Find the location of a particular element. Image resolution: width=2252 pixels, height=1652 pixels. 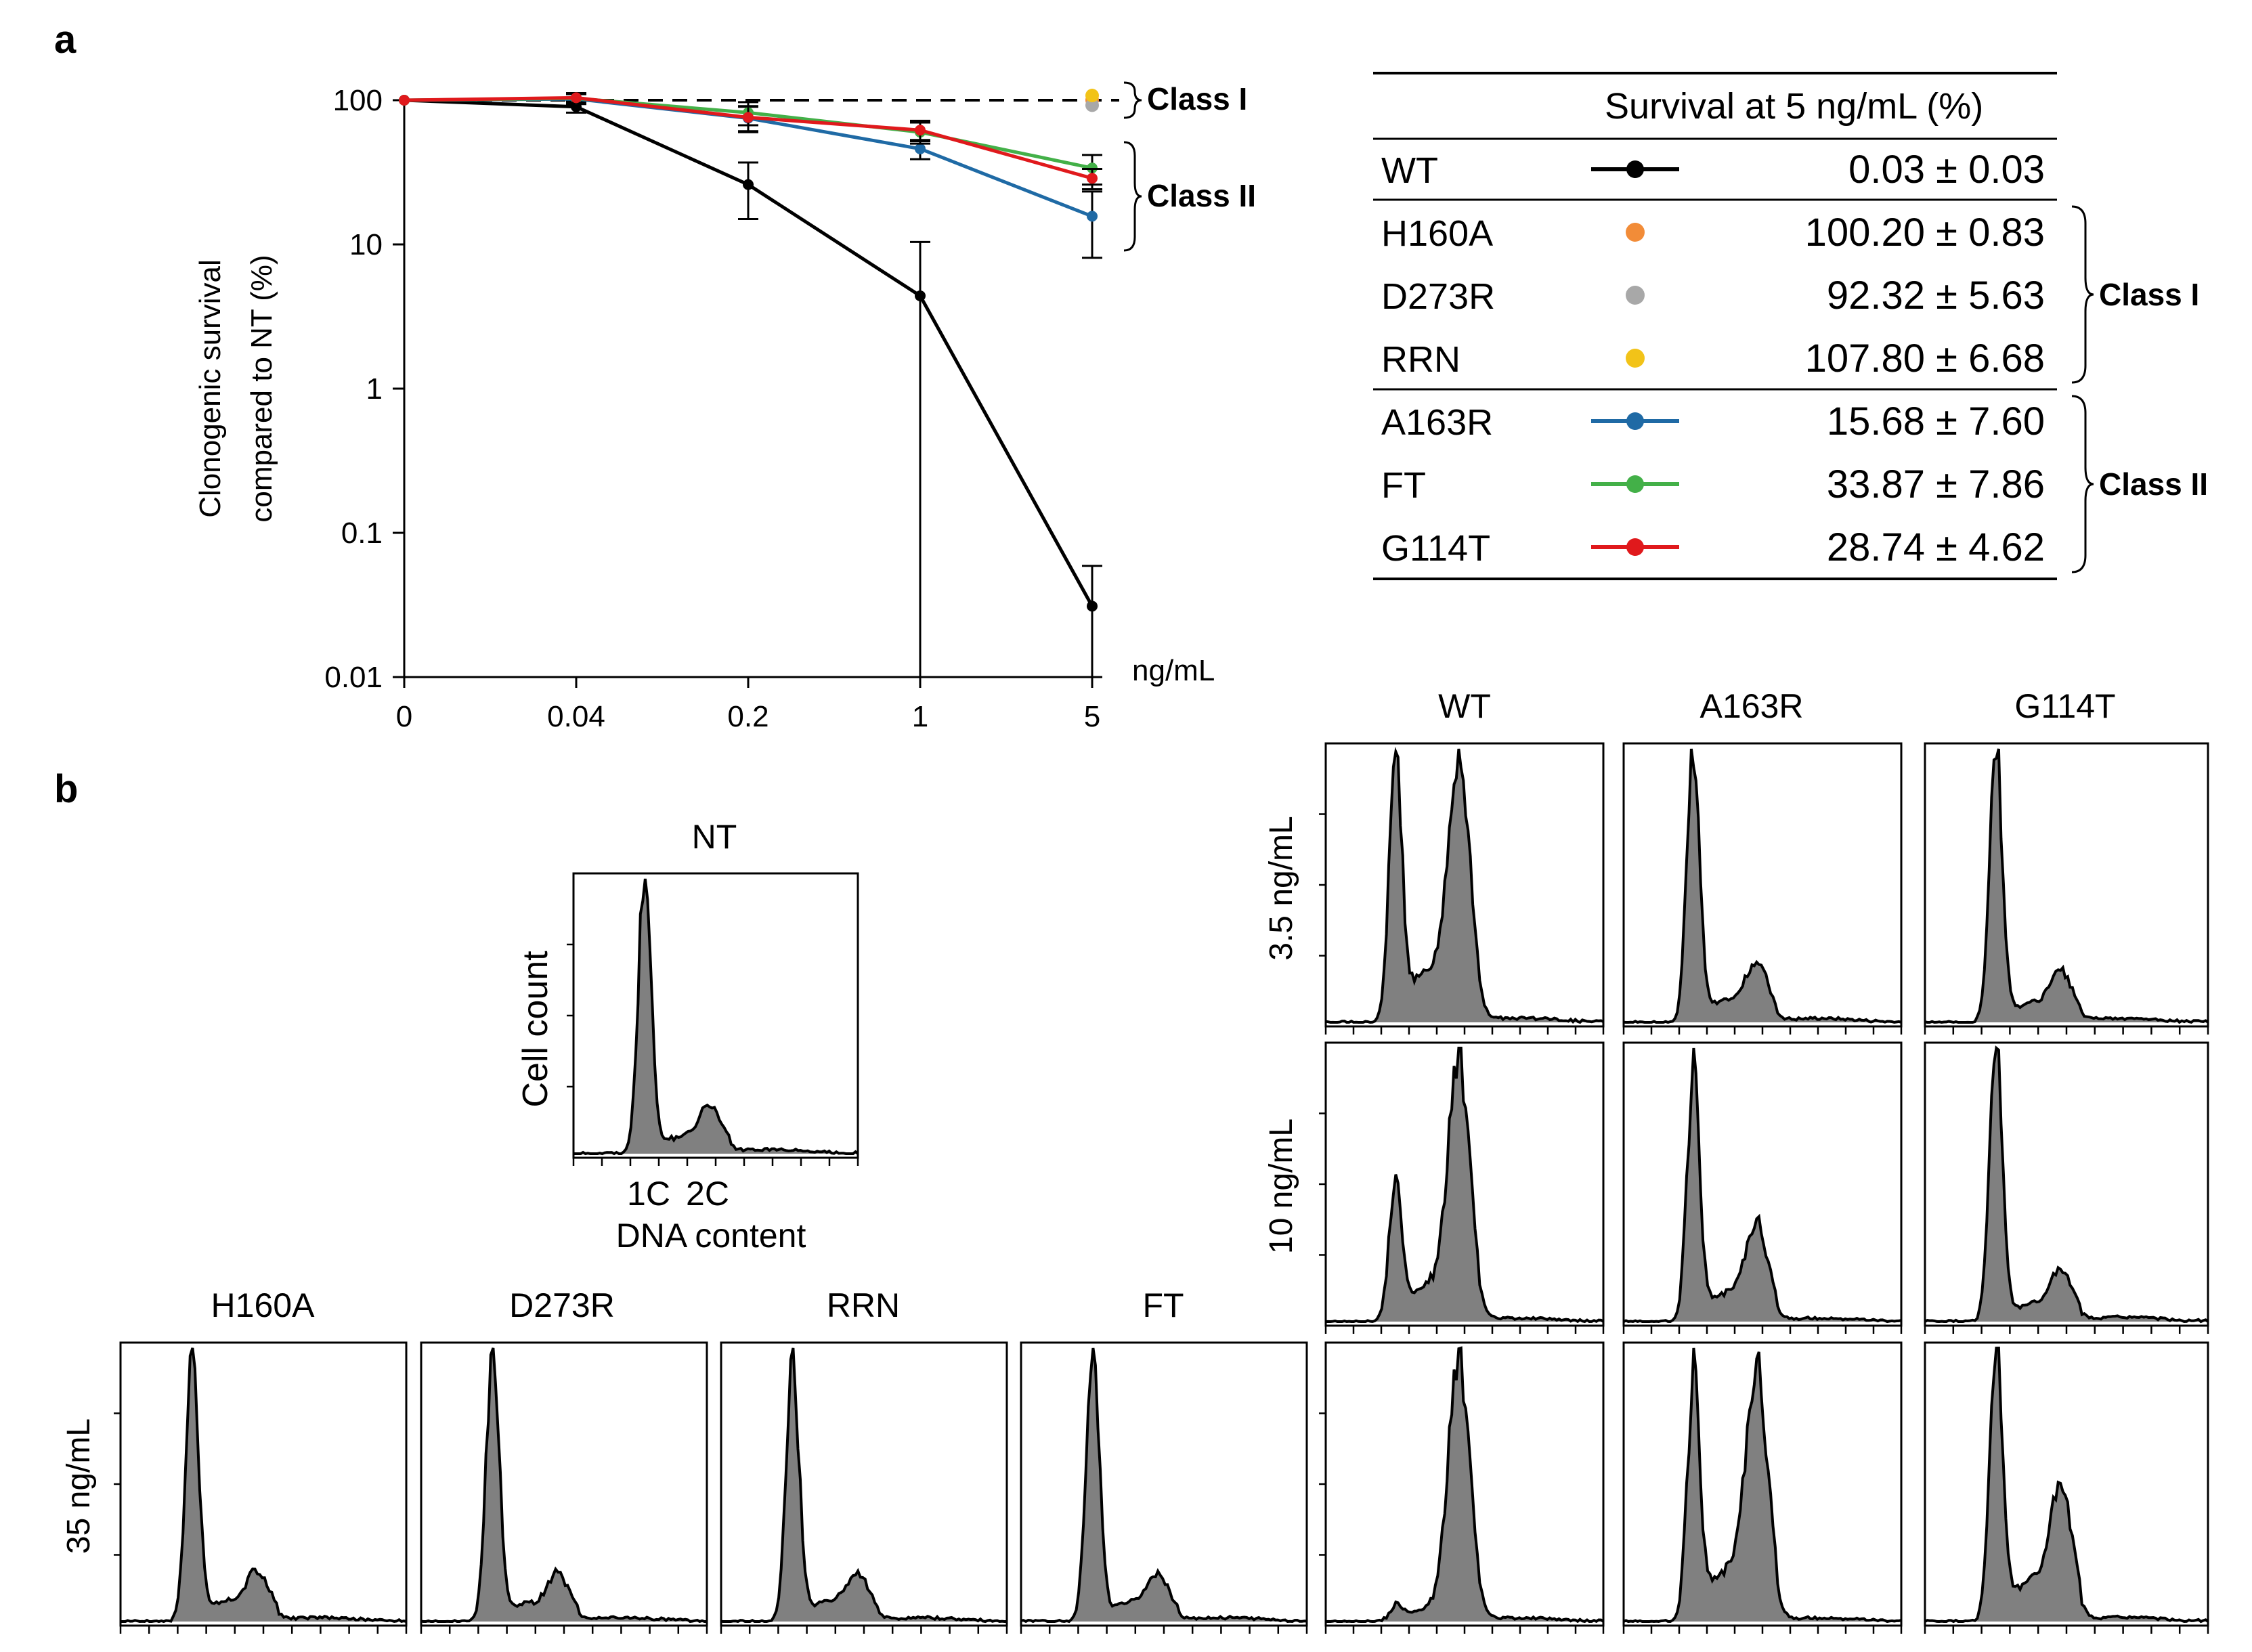

row-value: 33.87 ± 7.86 is located at coordinates (1936, 484).